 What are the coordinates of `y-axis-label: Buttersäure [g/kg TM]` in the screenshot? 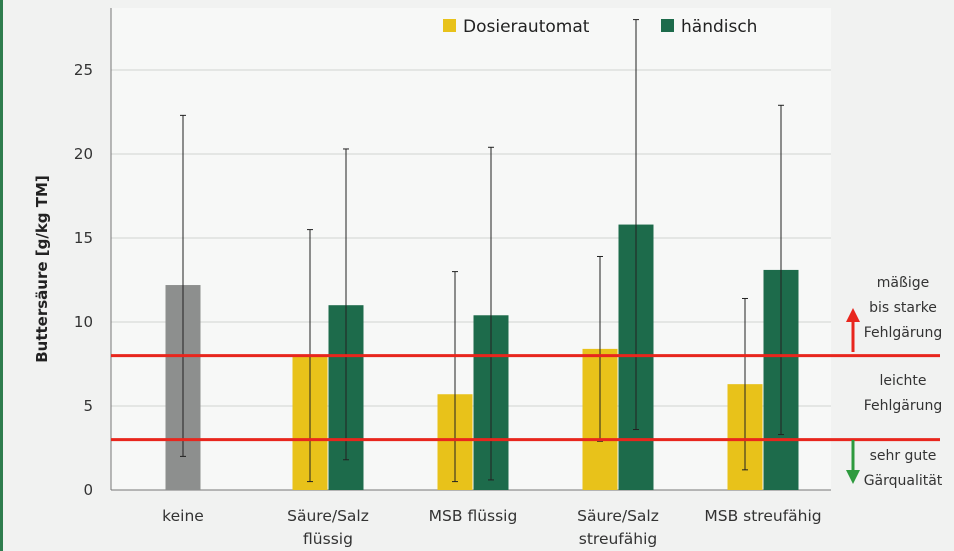 It's located at (42, 269).